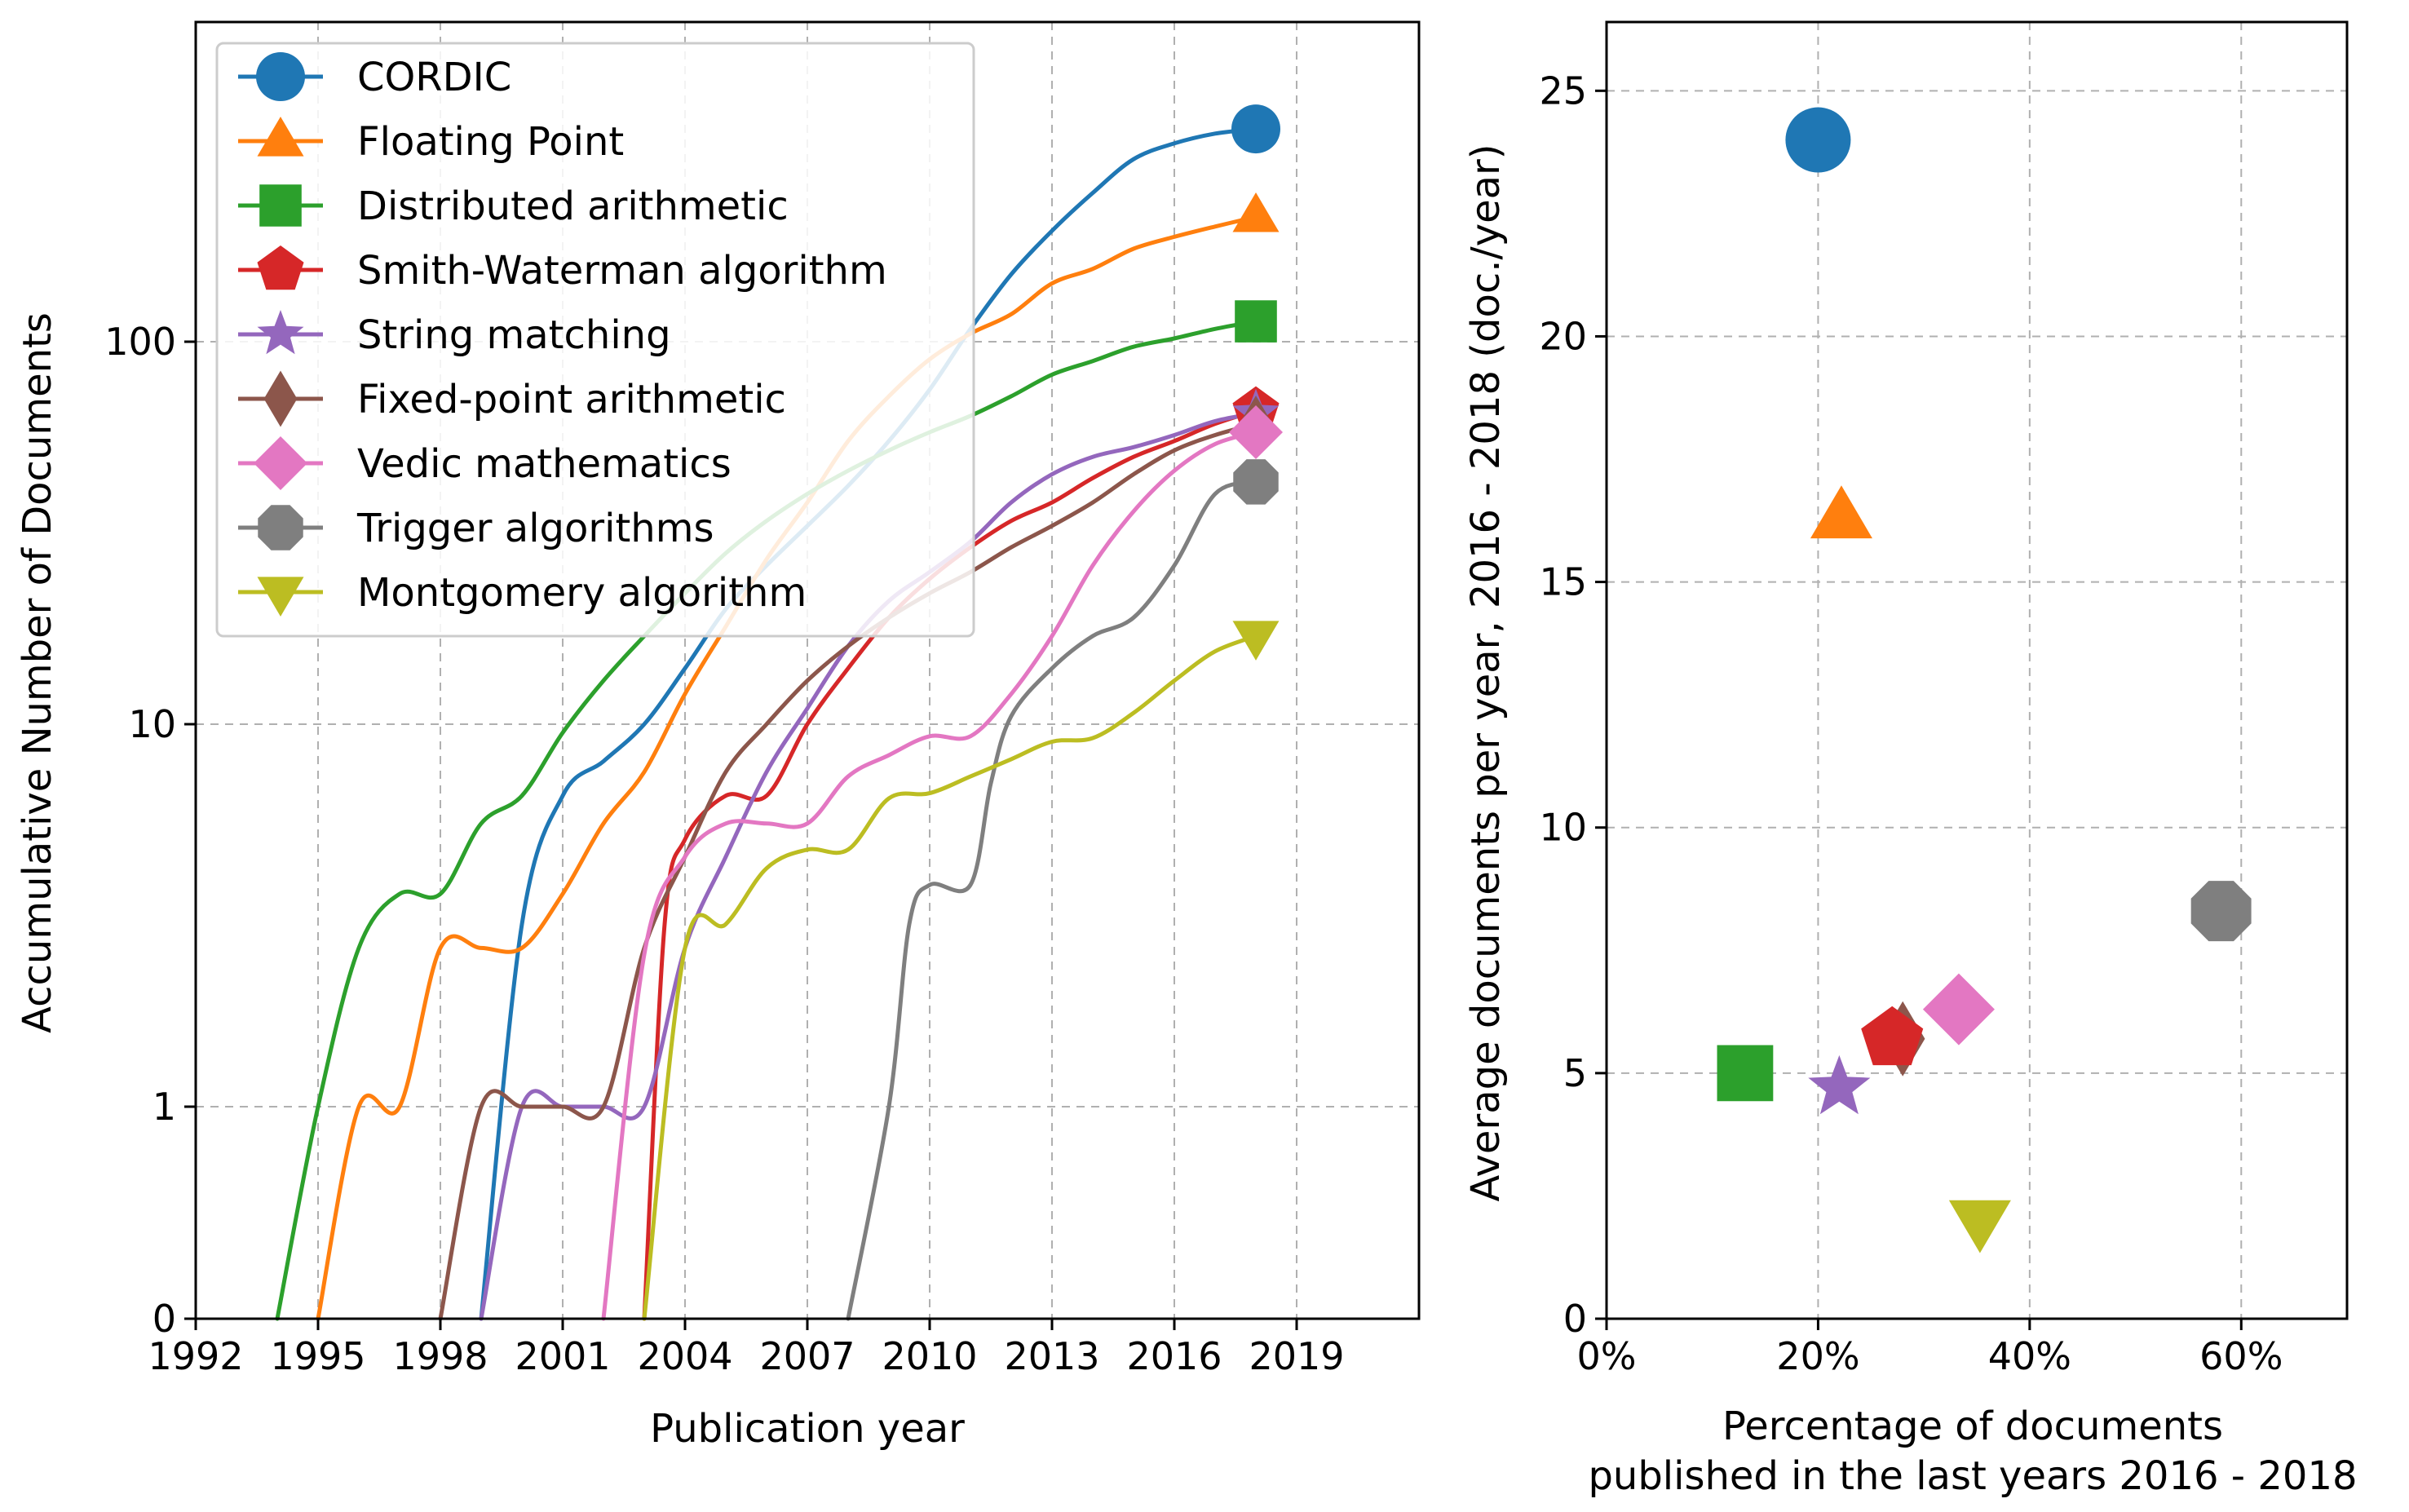 This screenshot has width=2409, height=1512. I want to click on x-tick-label: 2007, so click(807, 1356).